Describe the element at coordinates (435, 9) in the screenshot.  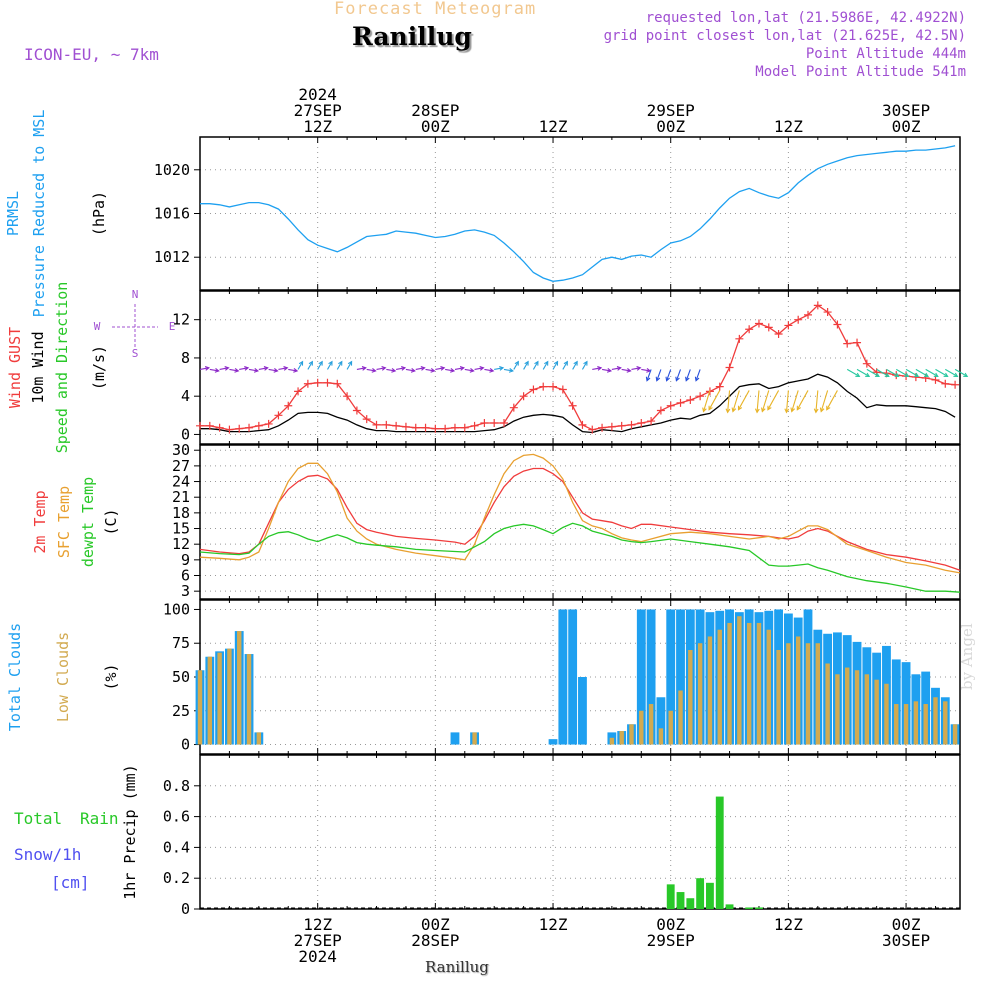
I see `meteogram-subtitle: Forecast Meteogram` at that location.